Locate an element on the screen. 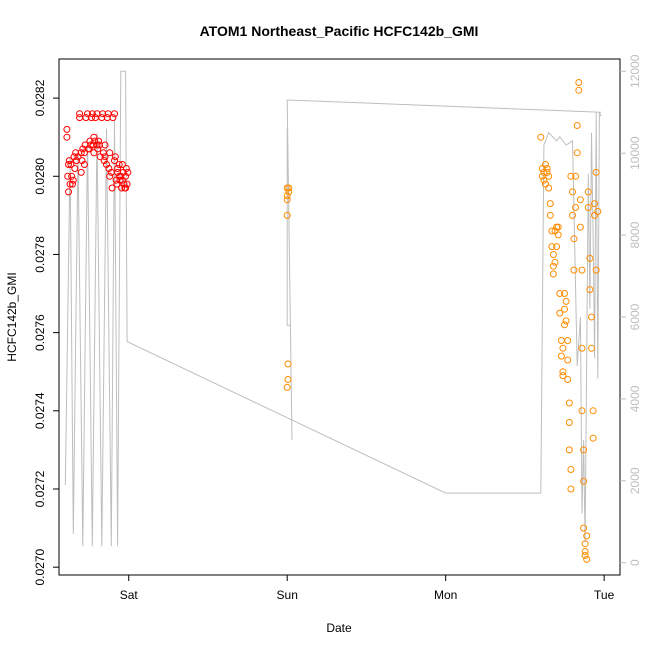 Image resolution: width=650 pixels, height=650 pixels. y-axis-label: HCFC142b_GMI is located at coordinates (12, 316).